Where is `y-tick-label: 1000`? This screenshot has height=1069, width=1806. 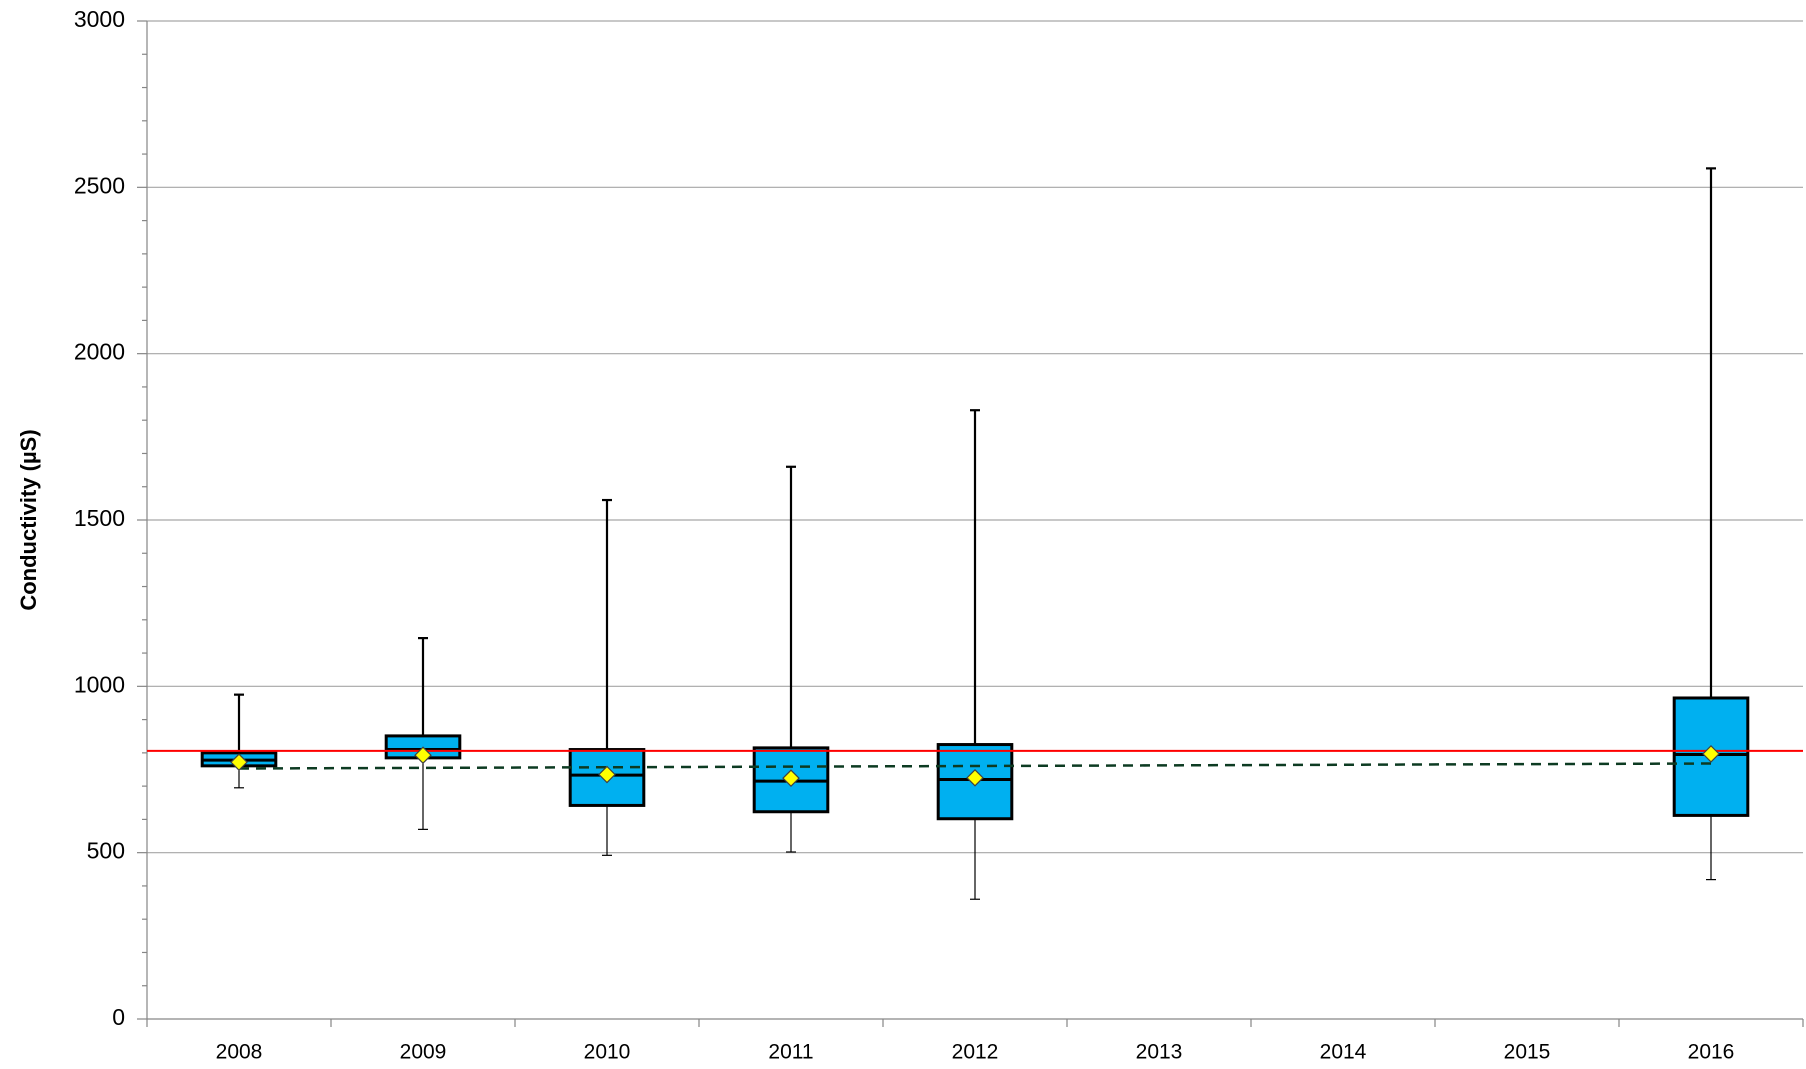 y-tick-label: 1000 is located at coordinates (99, 684).